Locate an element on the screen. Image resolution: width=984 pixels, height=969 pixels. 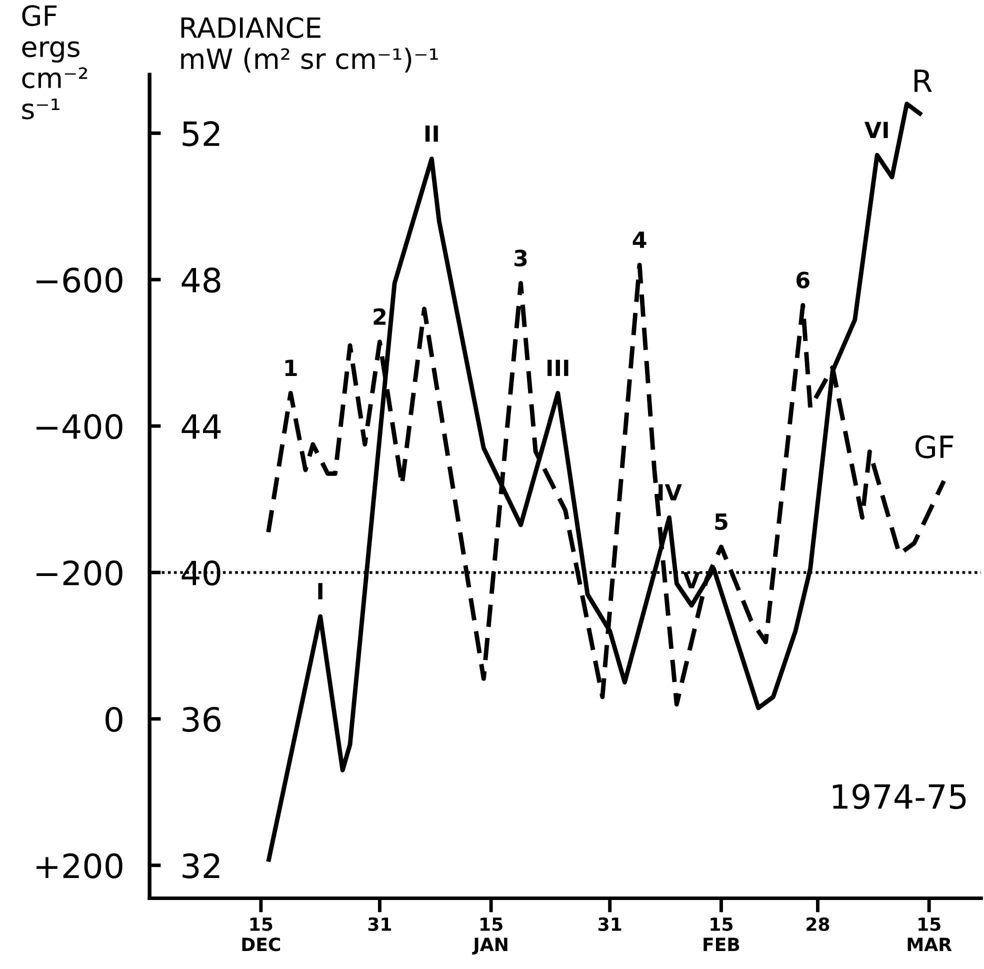
y2-tick-label: +200 is located at coordinates (79, 865).